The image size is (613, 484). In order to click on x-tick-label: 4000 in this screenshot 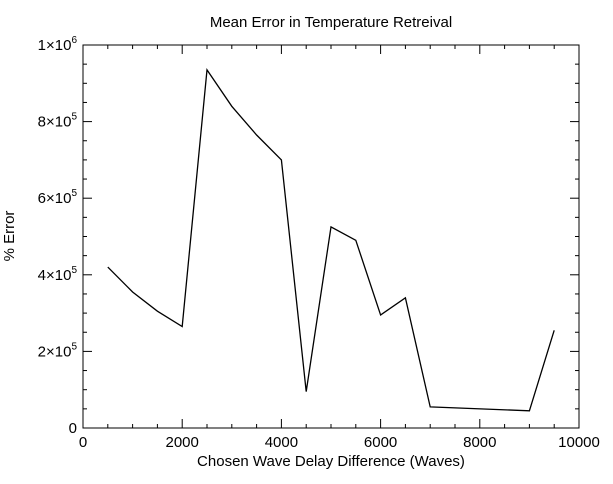, I will do `click(281, 442)`.